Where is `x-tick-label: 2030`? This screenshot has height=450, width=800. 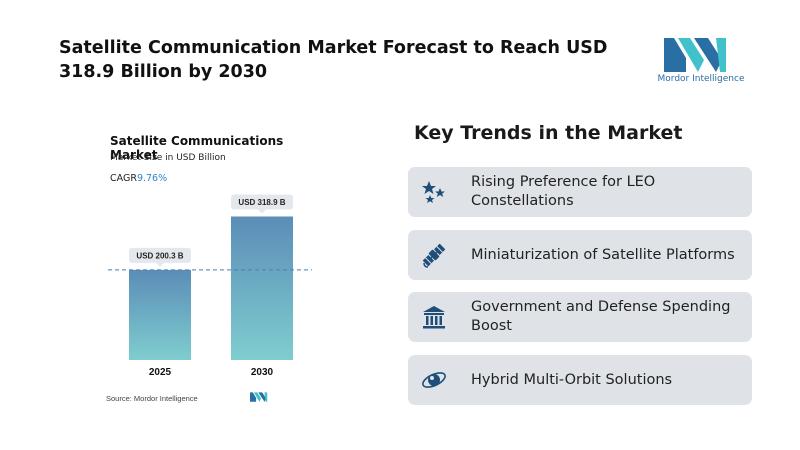 x-tick-label: 2030 is located at coordinates (262, 372).